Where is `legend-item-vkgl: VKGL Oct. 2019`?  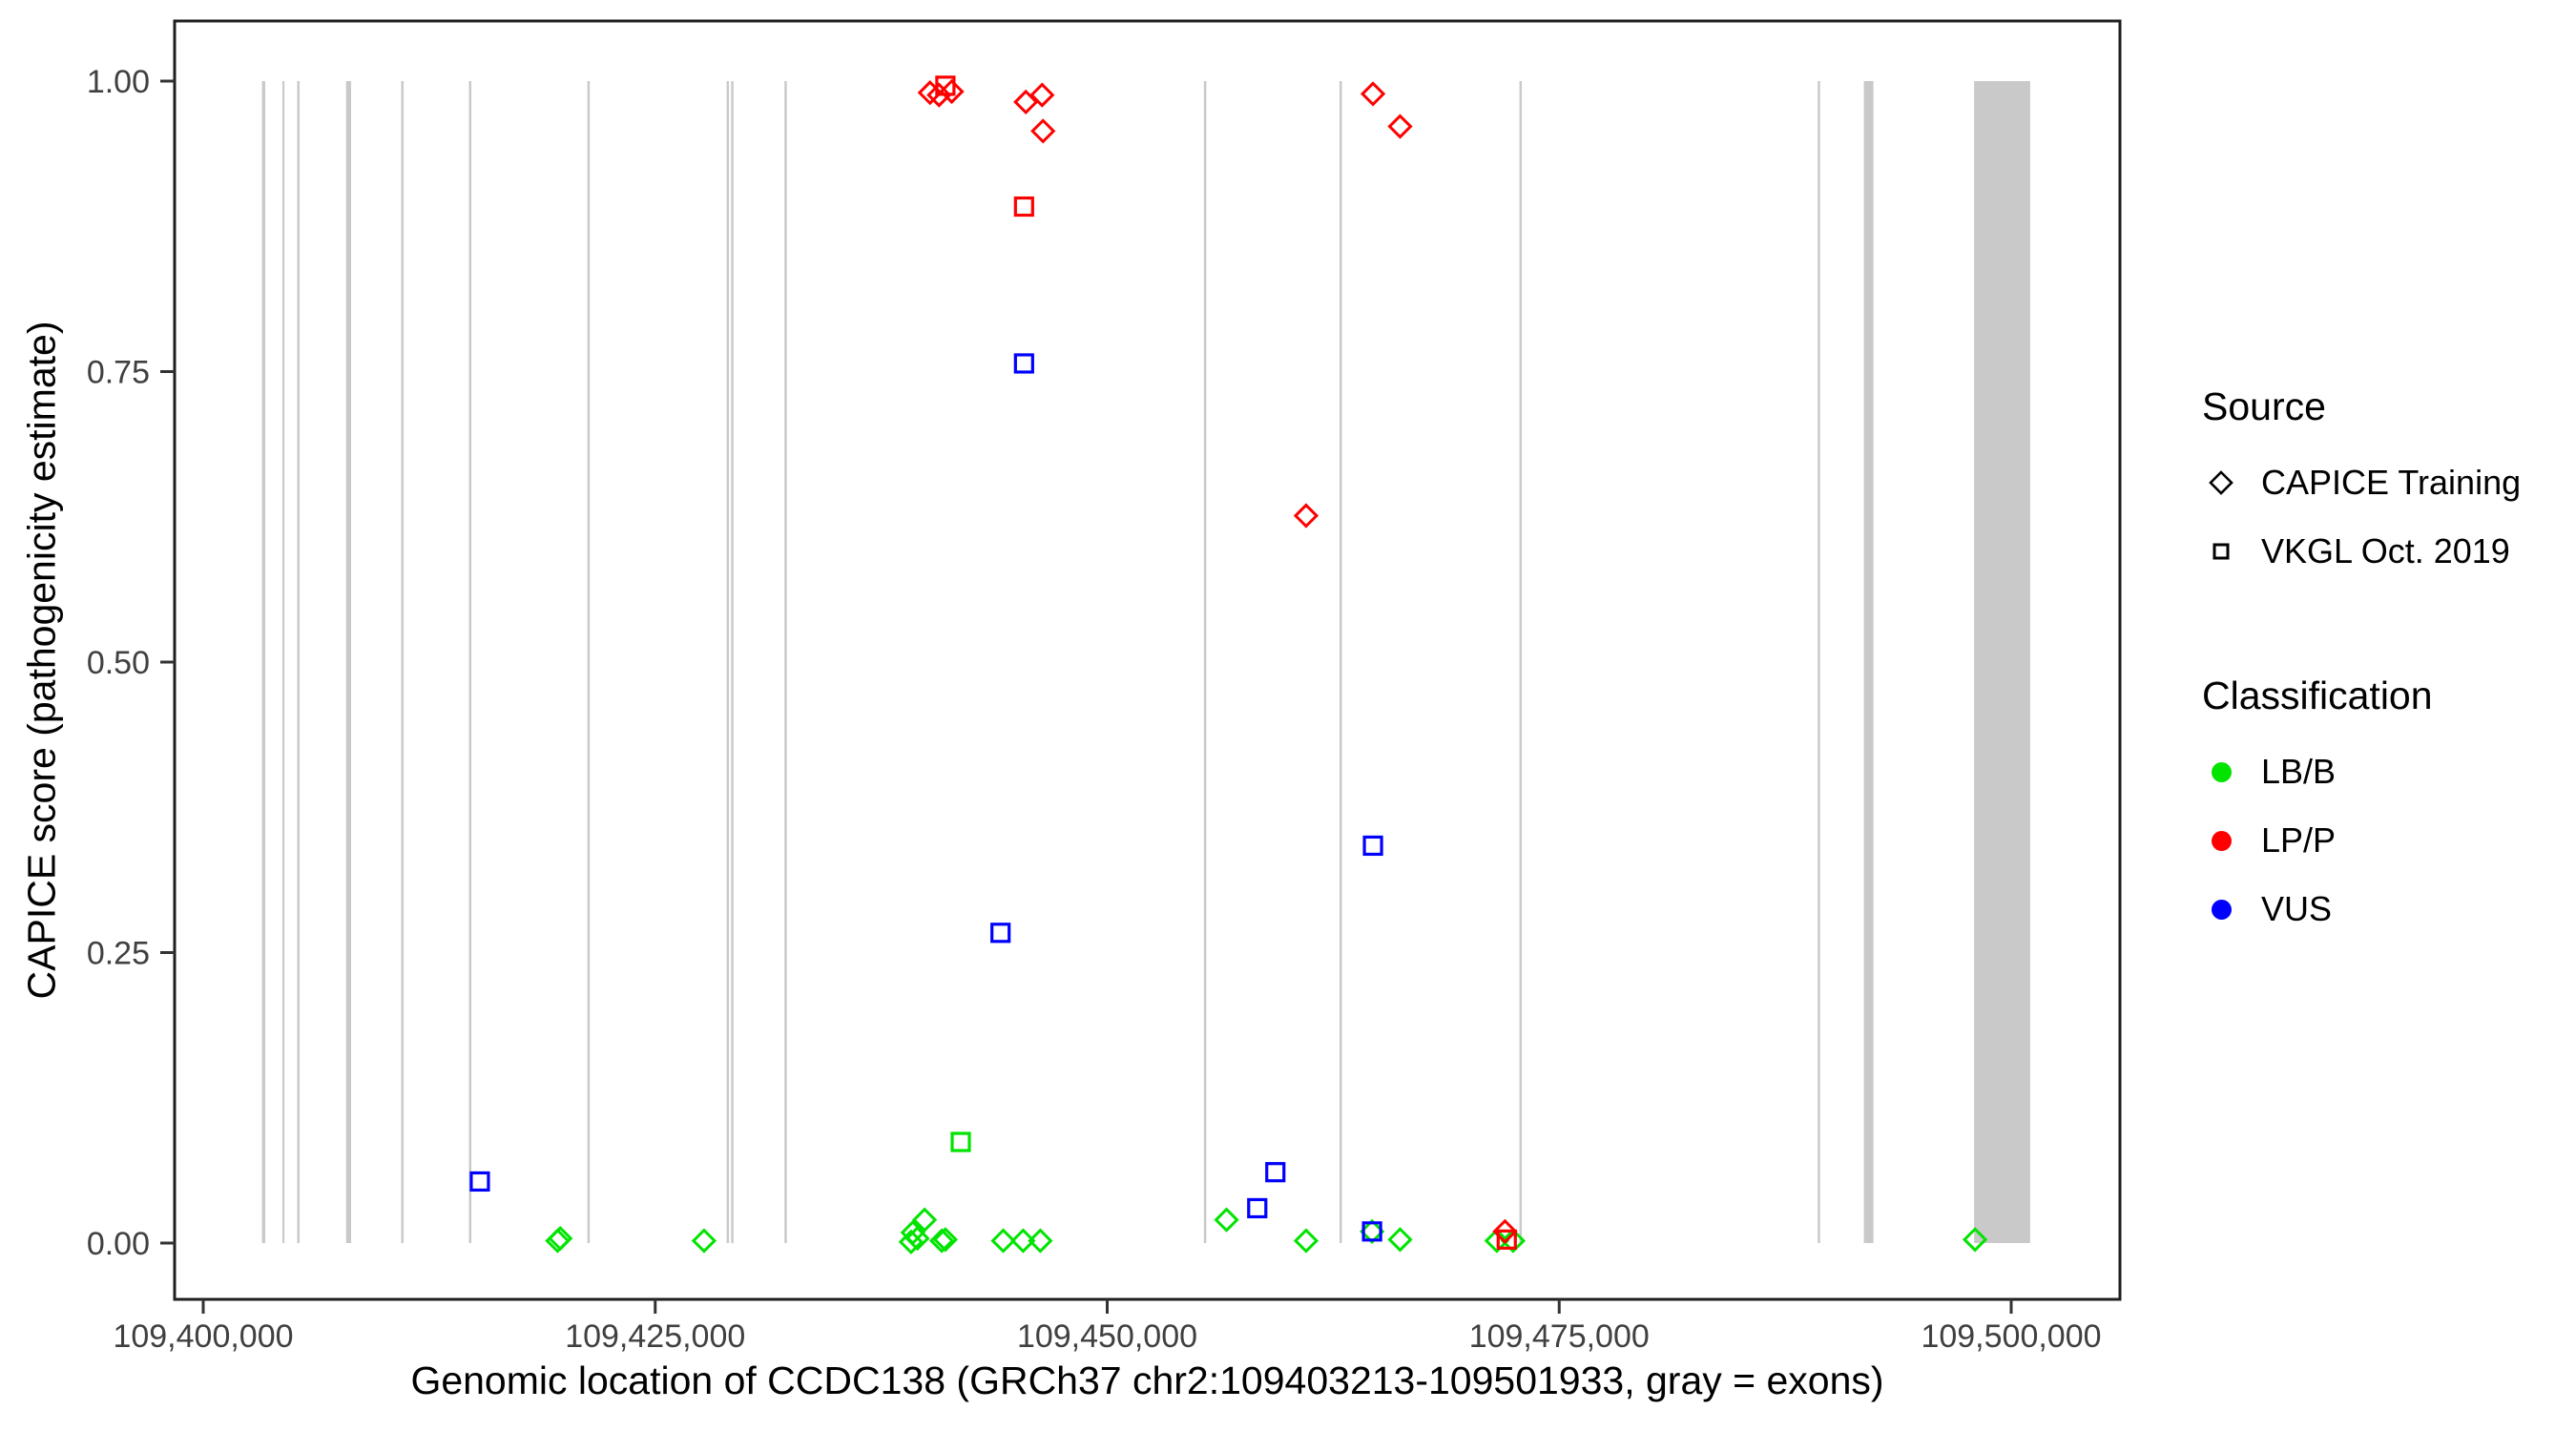
legend-item-vkgl: VKGL Oct. 2019 is located at coordinates (2383, 551).